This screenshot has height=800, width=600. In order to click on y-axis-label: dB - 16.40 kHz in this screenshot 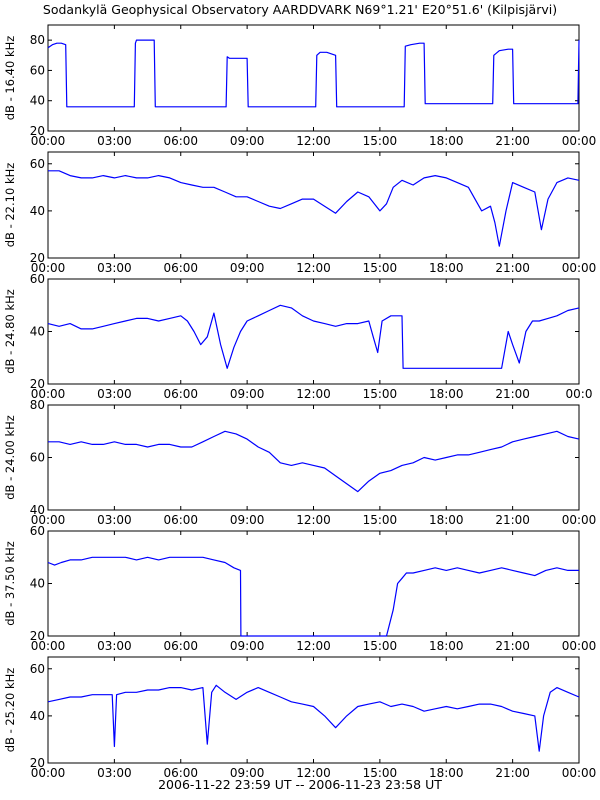, I will do `click(10, 78)`.